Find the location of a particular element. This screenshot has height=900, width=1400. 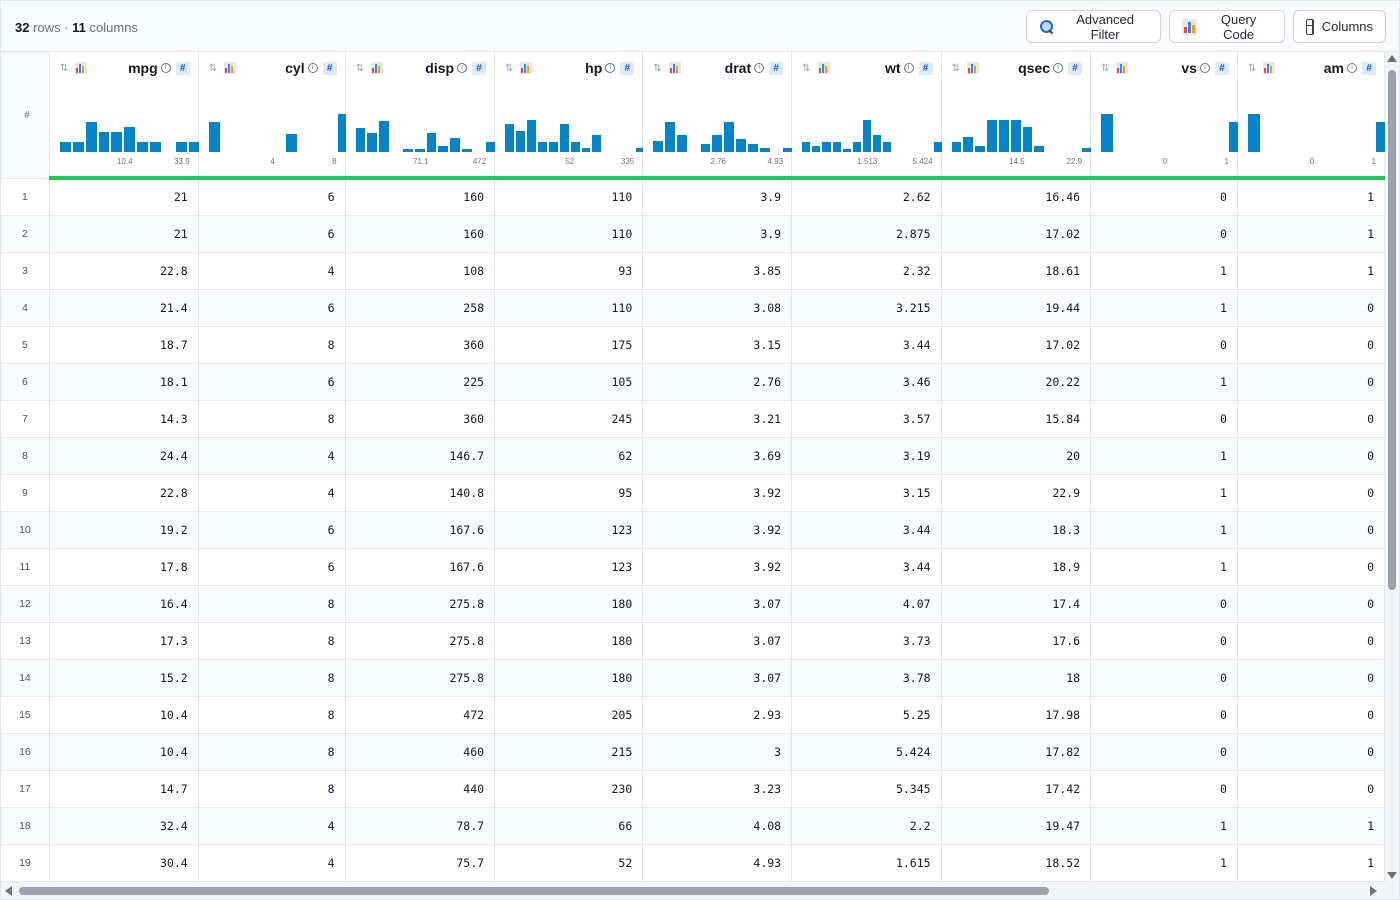

cell-qsec: 17.82 is located at coordinates (1016, 752).